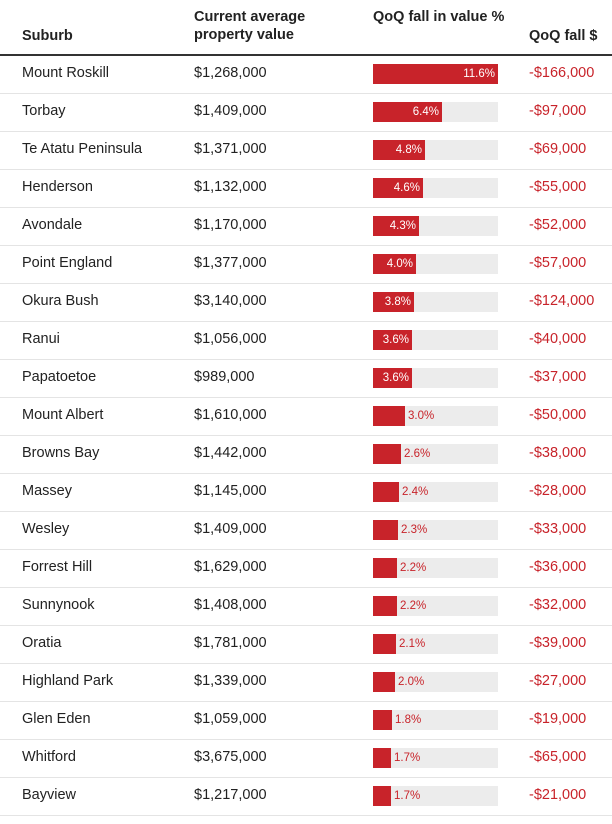 Image resolution: width=612 pixels, height=824 pixels. I want to click on table-row: Mount Roskill $1,268,000 11.6% -$166,000, so click(306, 74).